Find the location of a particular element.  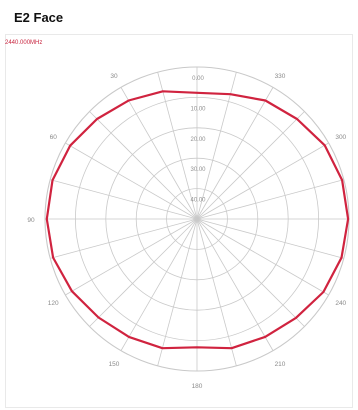

chart-title: E2 Face is located at coordinates (39, 17).